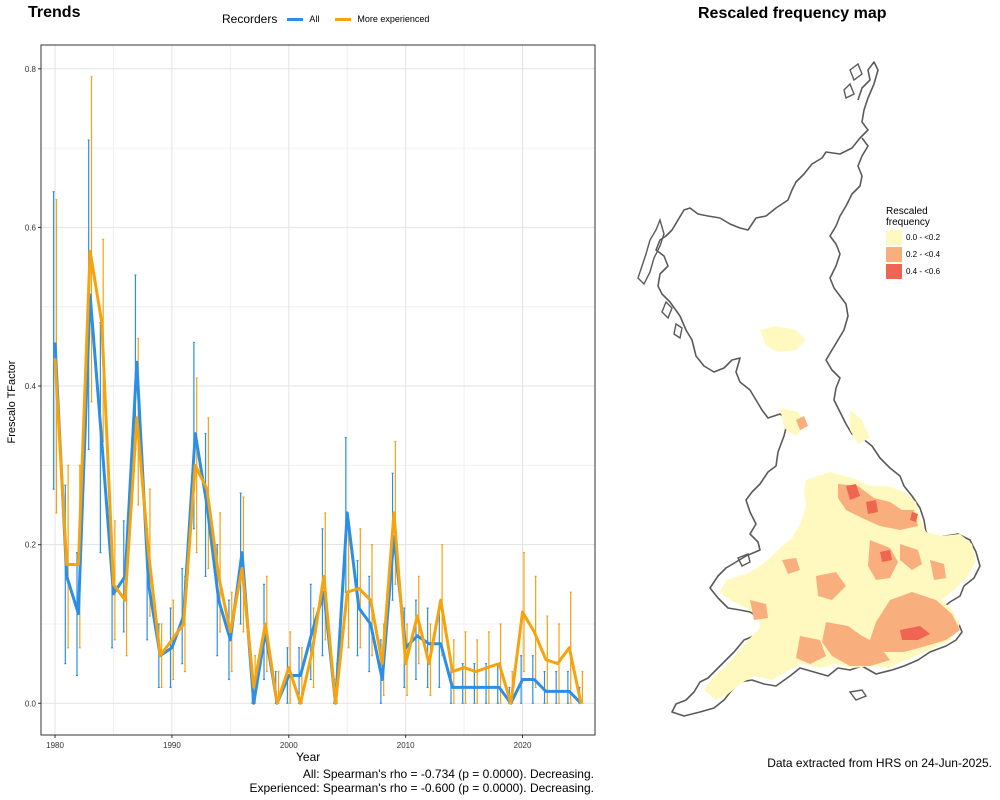  What do you see at coordinates (894, 237) in the screenshot?
I see `legend-swatch-low` at bounding box center [894, 237].